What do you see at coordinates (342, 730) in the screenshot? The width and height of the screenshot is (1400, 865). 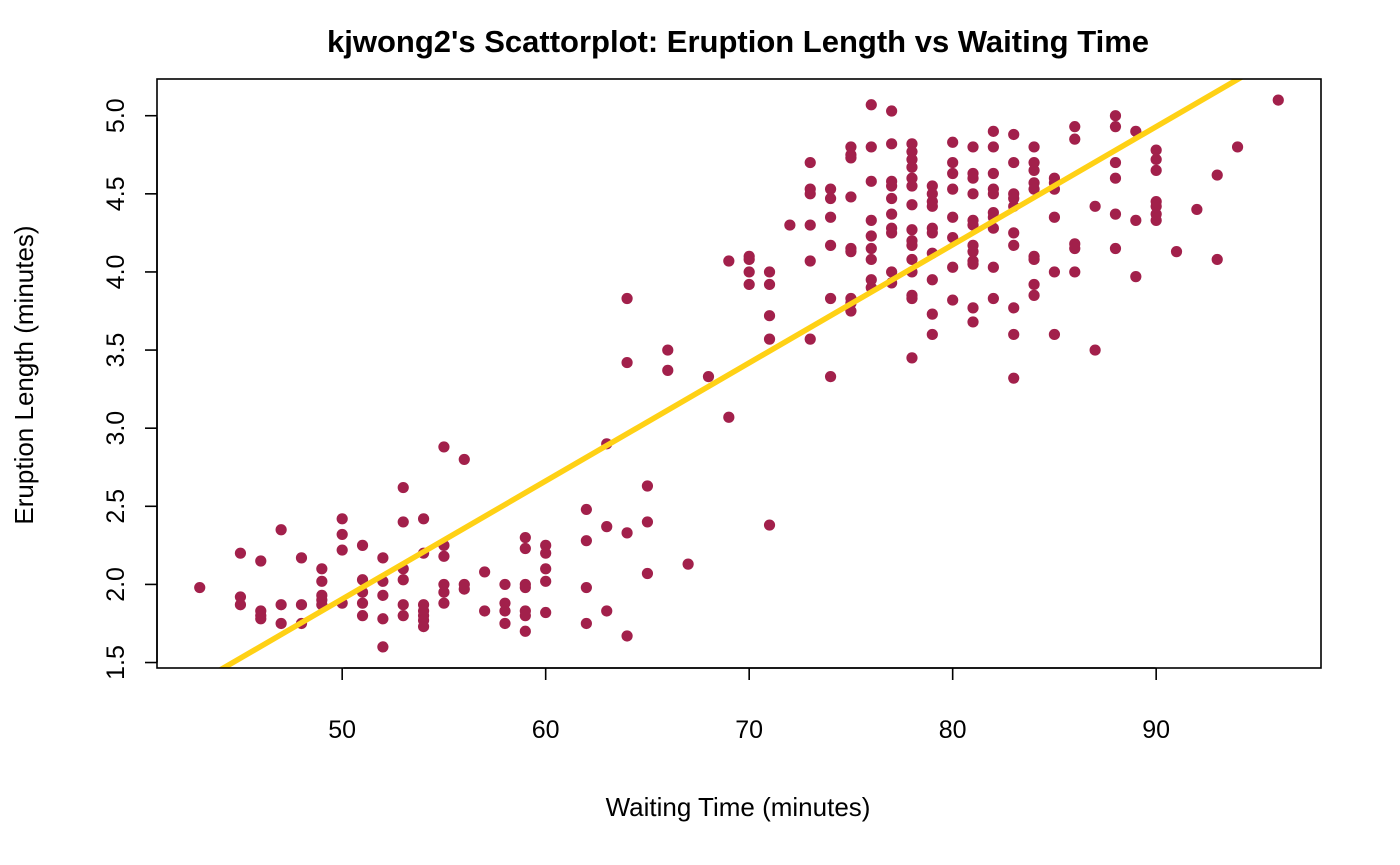 I see `x-tick-label: 50` at bounding box center [342, 730].